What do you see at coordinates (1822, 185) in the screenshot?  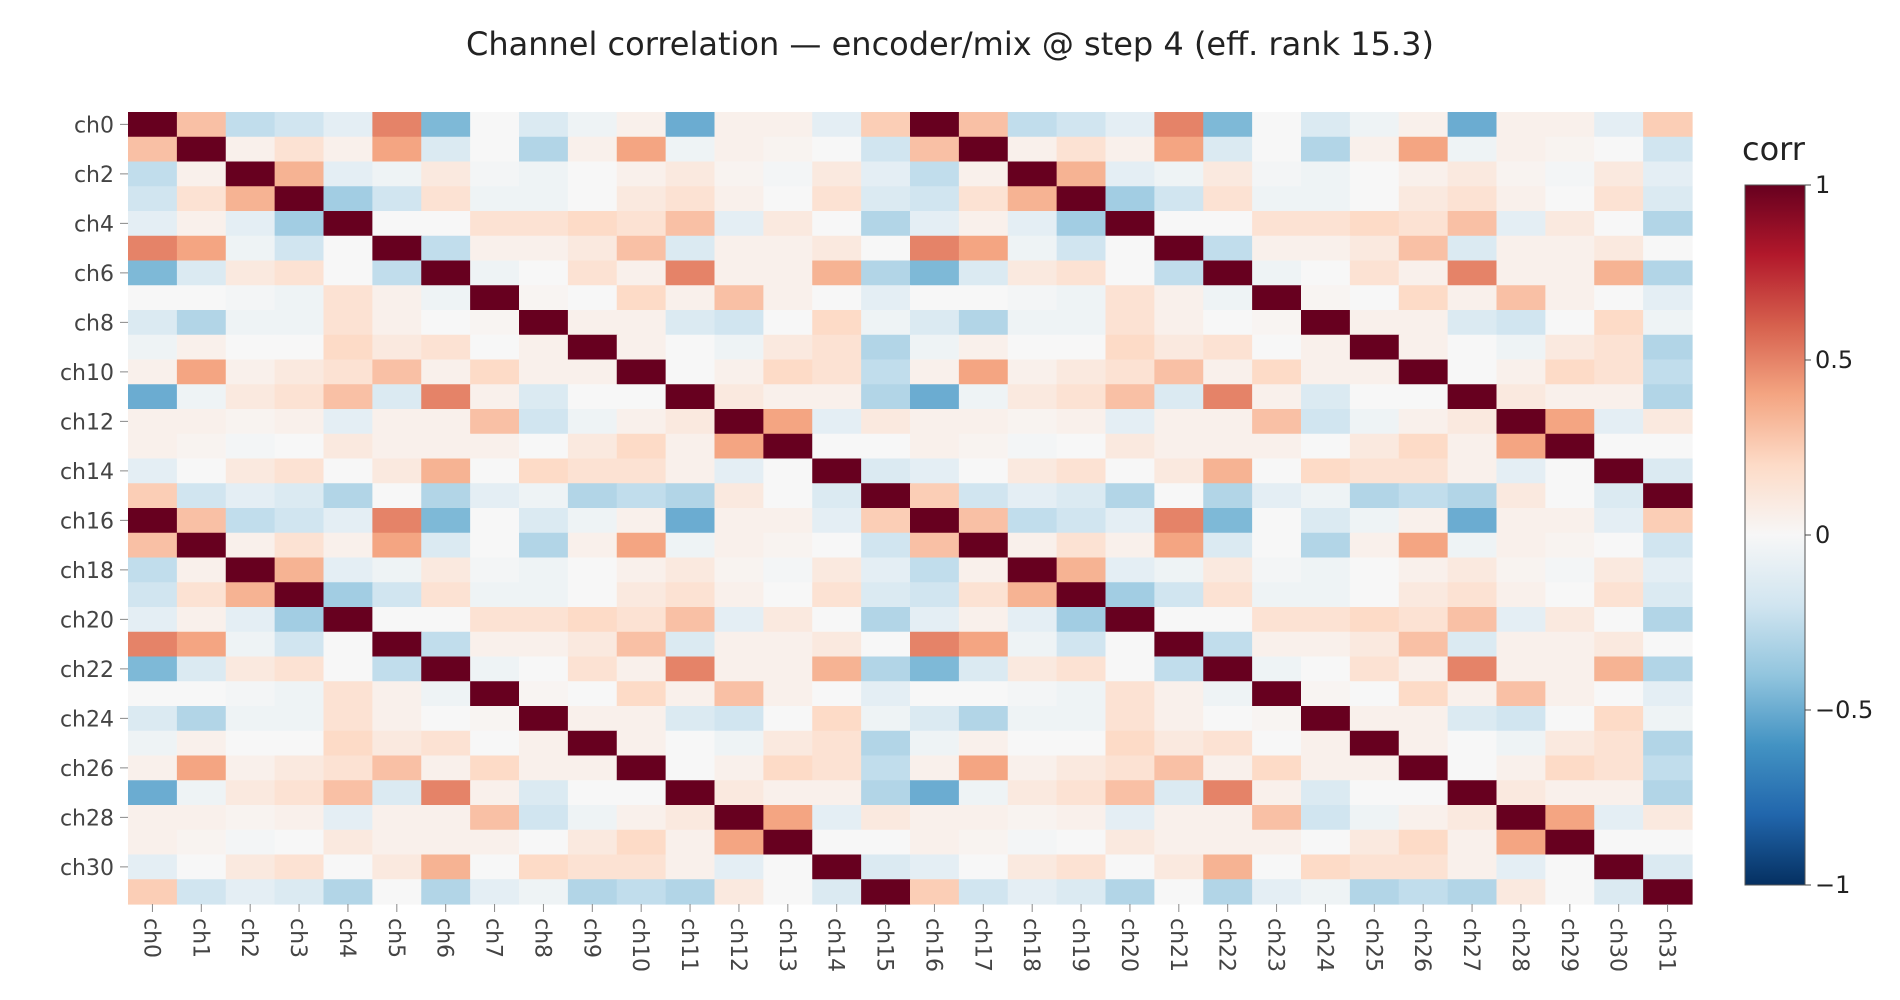 I see `colorbar-tick-label: 1` at bounding box center [1822, 185].